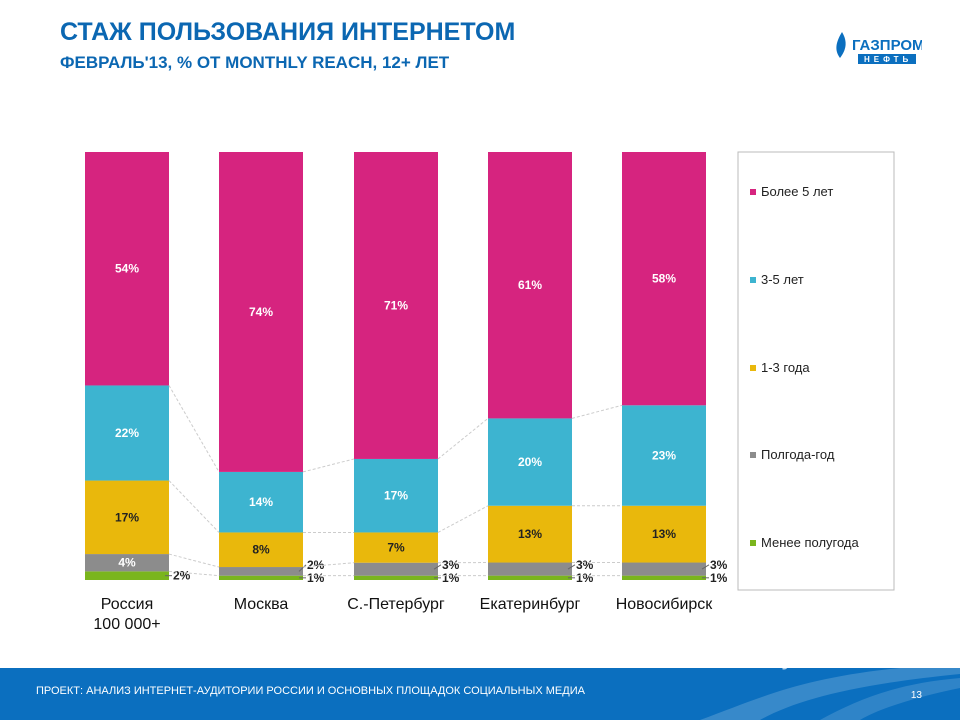 The image size is (960, 720). I want to click on category-label: Екатеринбург, so click(530, 604).